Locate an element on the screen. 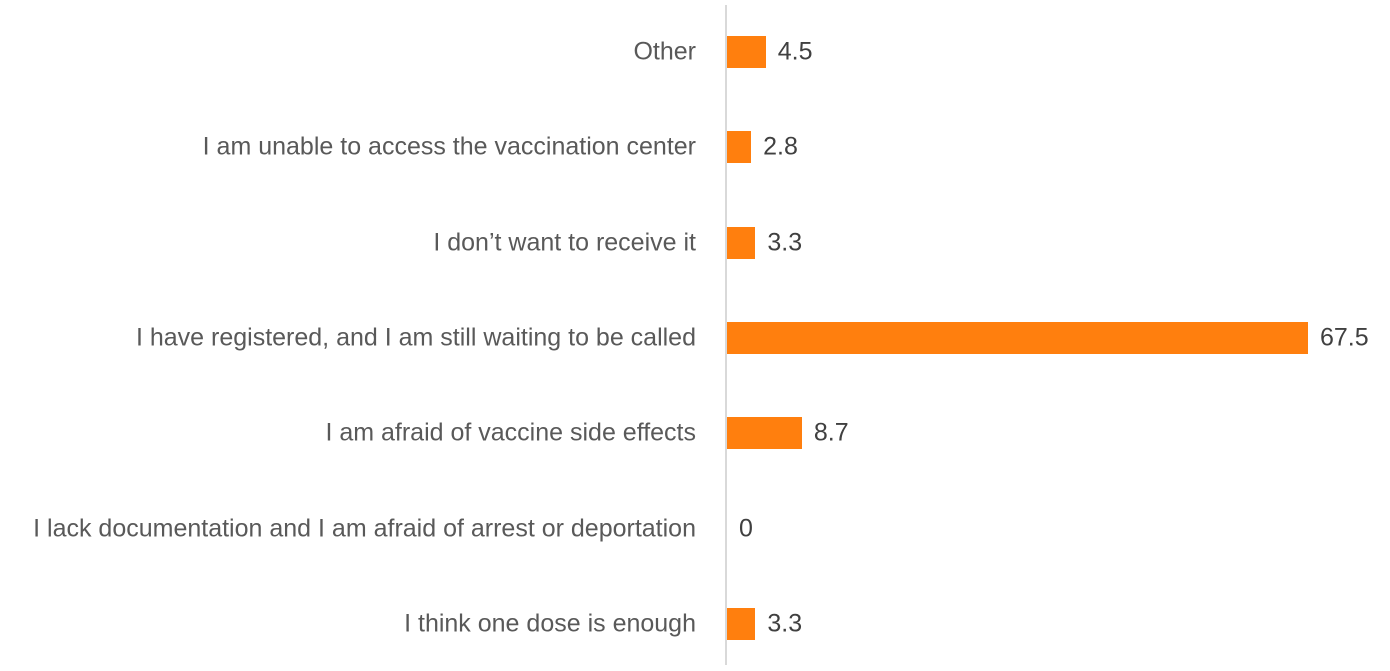  category-label: I think one dose is enough is located at coordinates (550, 623).